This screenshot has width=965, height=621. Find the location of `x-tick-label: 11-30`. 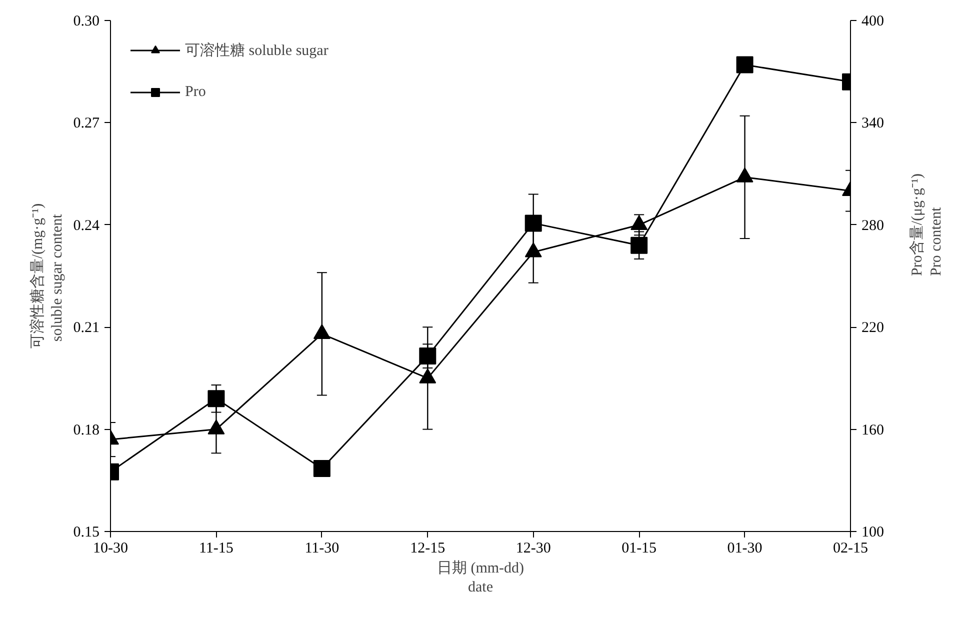

x-tick-label: 11-30 is located at coordinates (322, 548).